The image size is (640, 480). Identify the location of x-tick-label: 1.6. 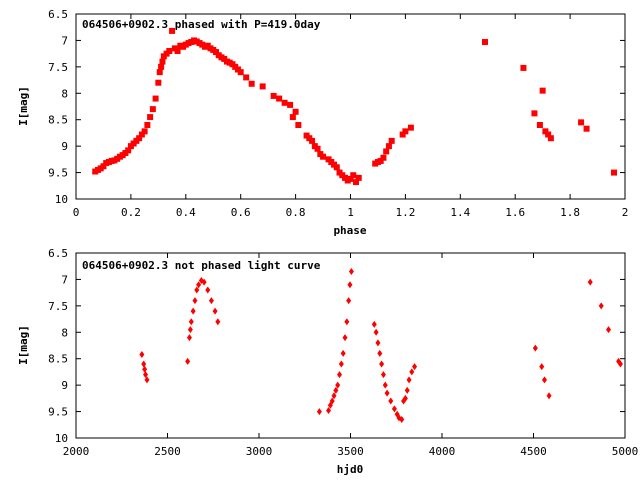
(515, 212).